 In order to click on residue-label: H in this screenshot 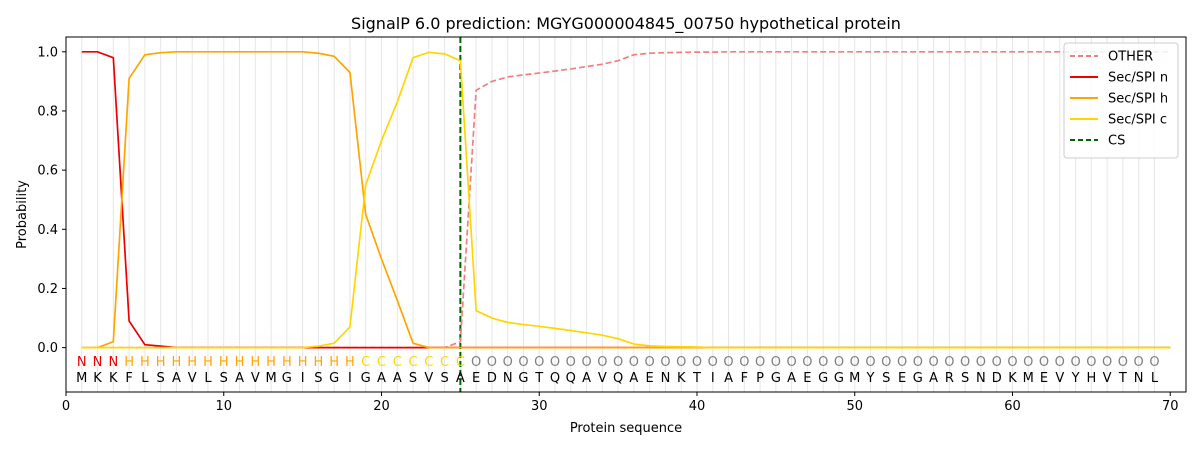, I will do `click(1091, 378)`.